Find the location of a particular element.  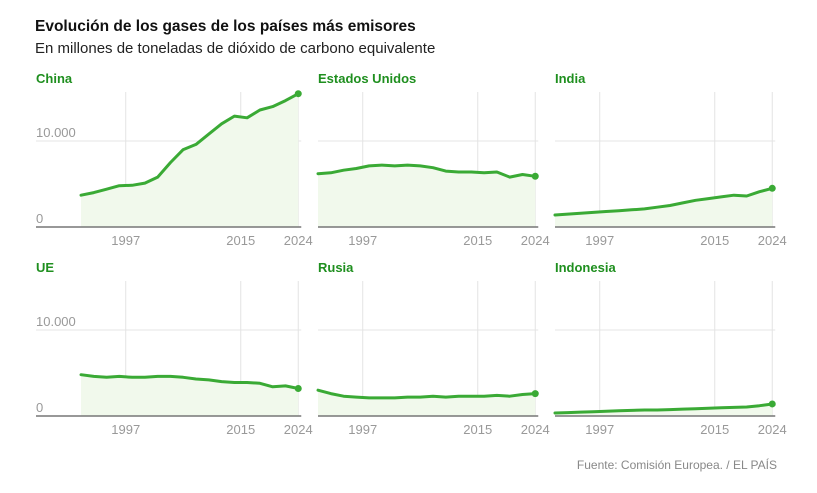

panel-estados-unidos: Estados Unidos 1997 2015 2024 is located at coordinates (433, 159).